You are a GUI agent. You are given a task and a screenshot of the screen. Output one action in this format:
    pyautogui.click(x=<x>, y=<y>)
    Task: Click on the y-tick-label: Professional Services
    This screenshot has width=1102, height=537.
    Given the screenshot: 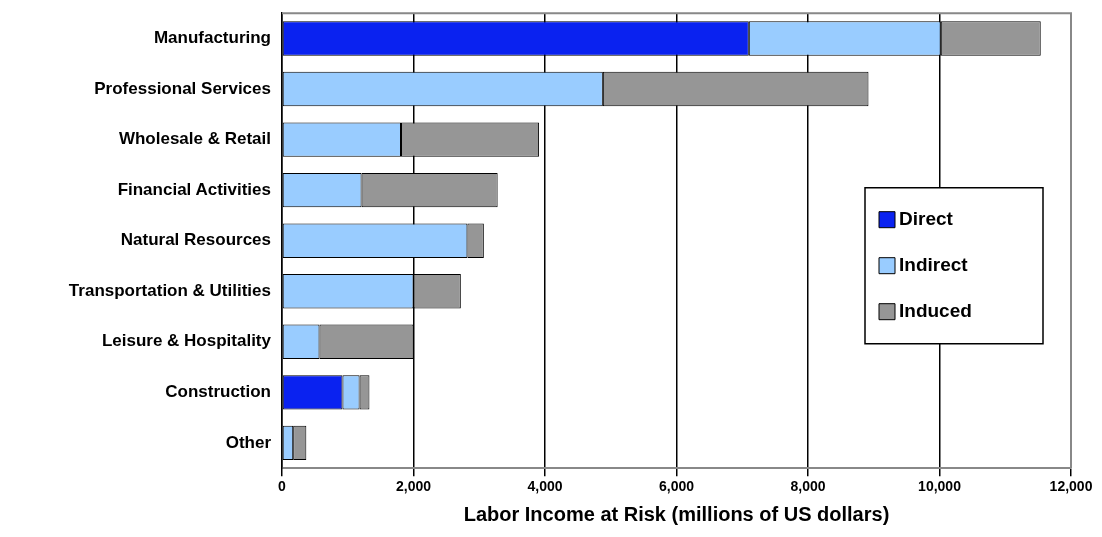 What is the action you would take?
    pyautogui.click(x=182, y=88)
    